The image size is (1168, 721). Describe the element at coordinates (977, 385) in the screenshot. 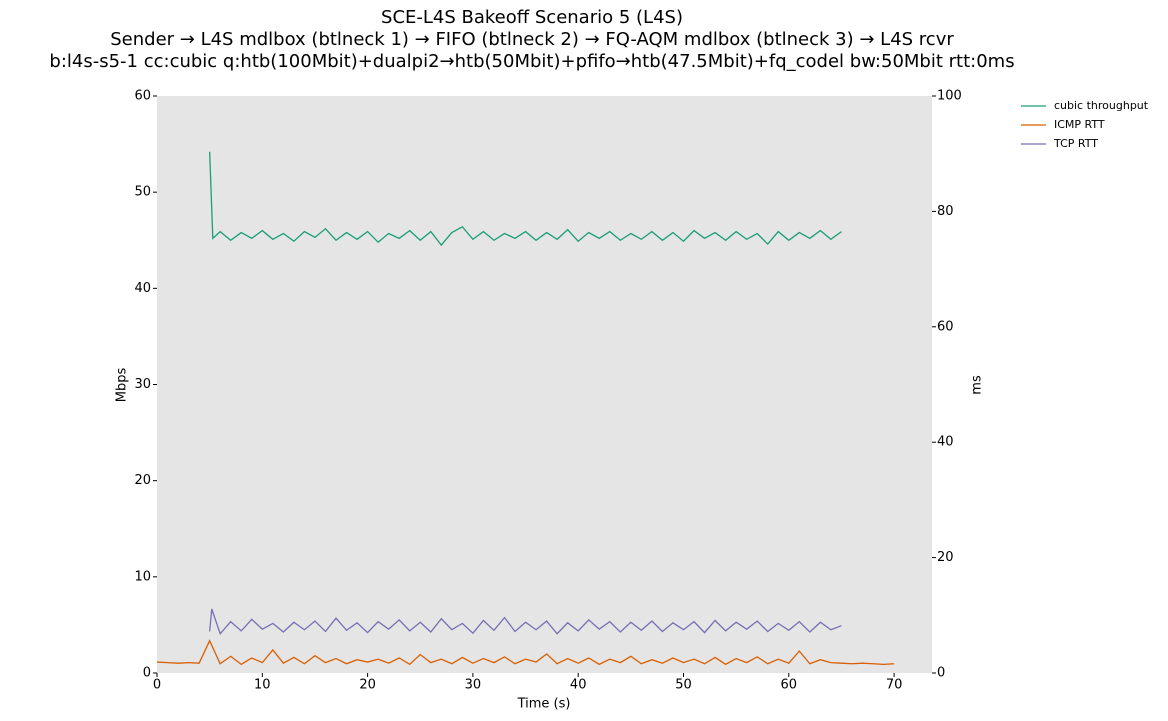

I see `y2-axis-label: ms` at that location.